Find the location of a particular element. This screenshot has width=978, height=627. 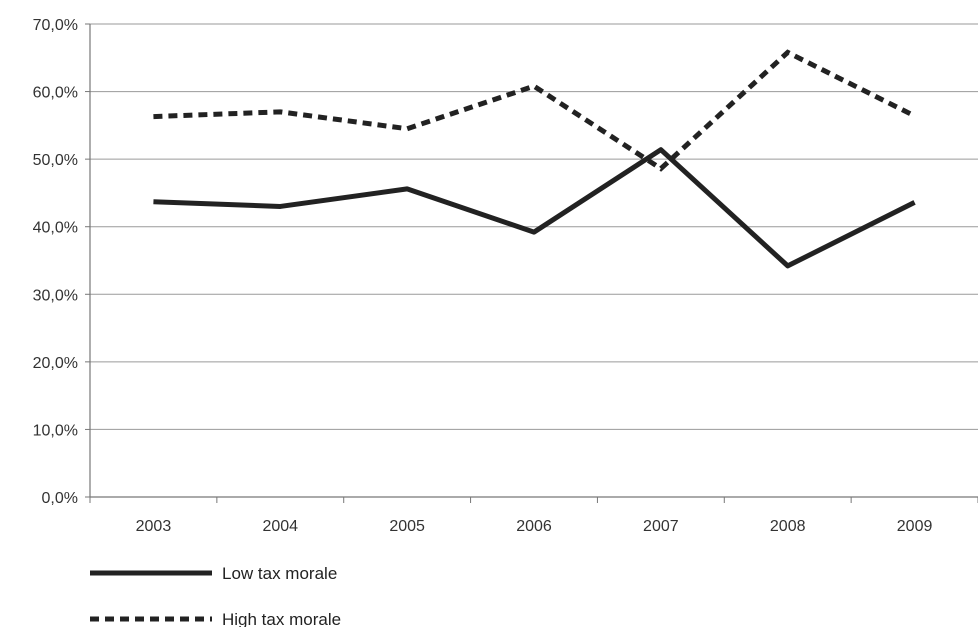

y-tick-label: 70,0% is located at coordinates (55, 25).